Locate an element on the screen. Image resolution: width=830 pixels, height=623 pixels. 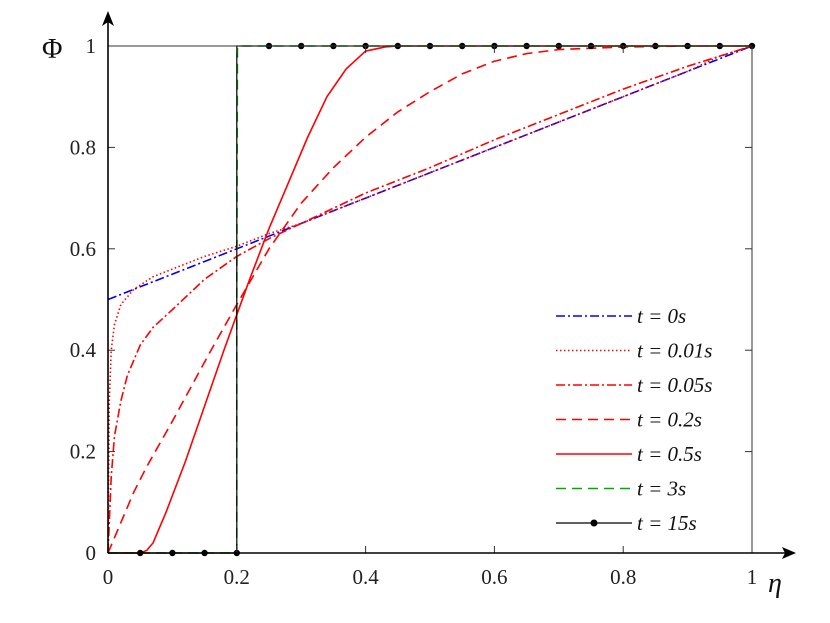
legend-marker is located at coordinates (594, 523).